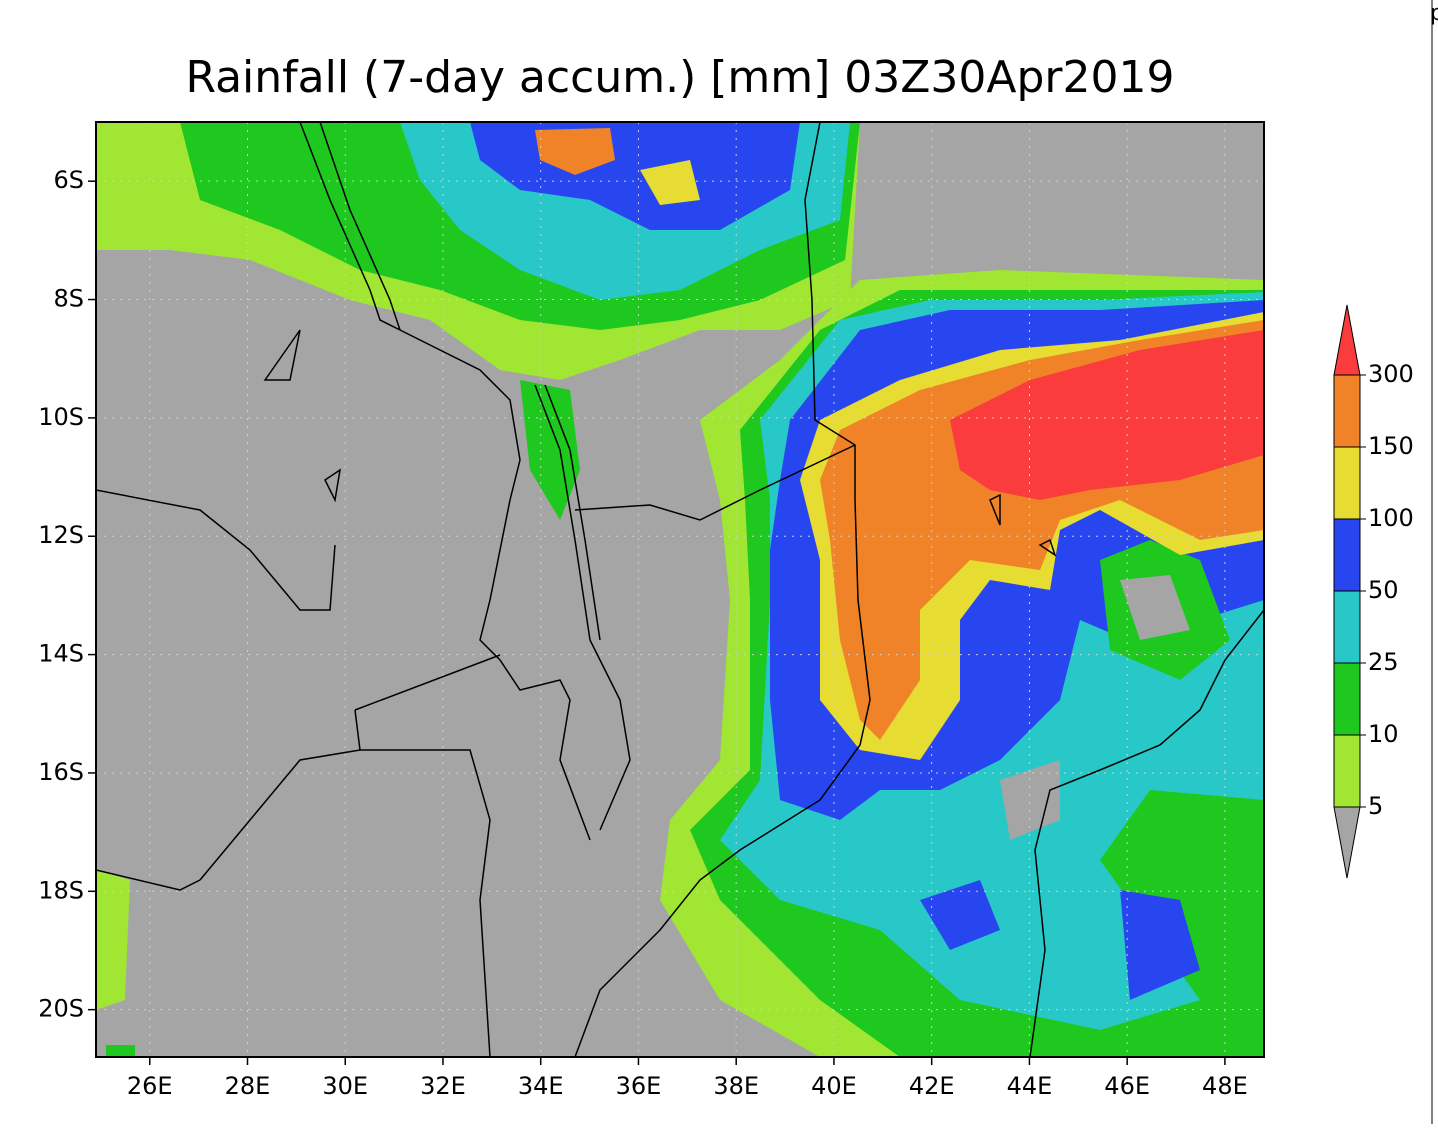  What do you see at coordinates (345, 1086) in the screenshot?
I see `lon-tick-label: 30E` at bounding box center [345, 1086].